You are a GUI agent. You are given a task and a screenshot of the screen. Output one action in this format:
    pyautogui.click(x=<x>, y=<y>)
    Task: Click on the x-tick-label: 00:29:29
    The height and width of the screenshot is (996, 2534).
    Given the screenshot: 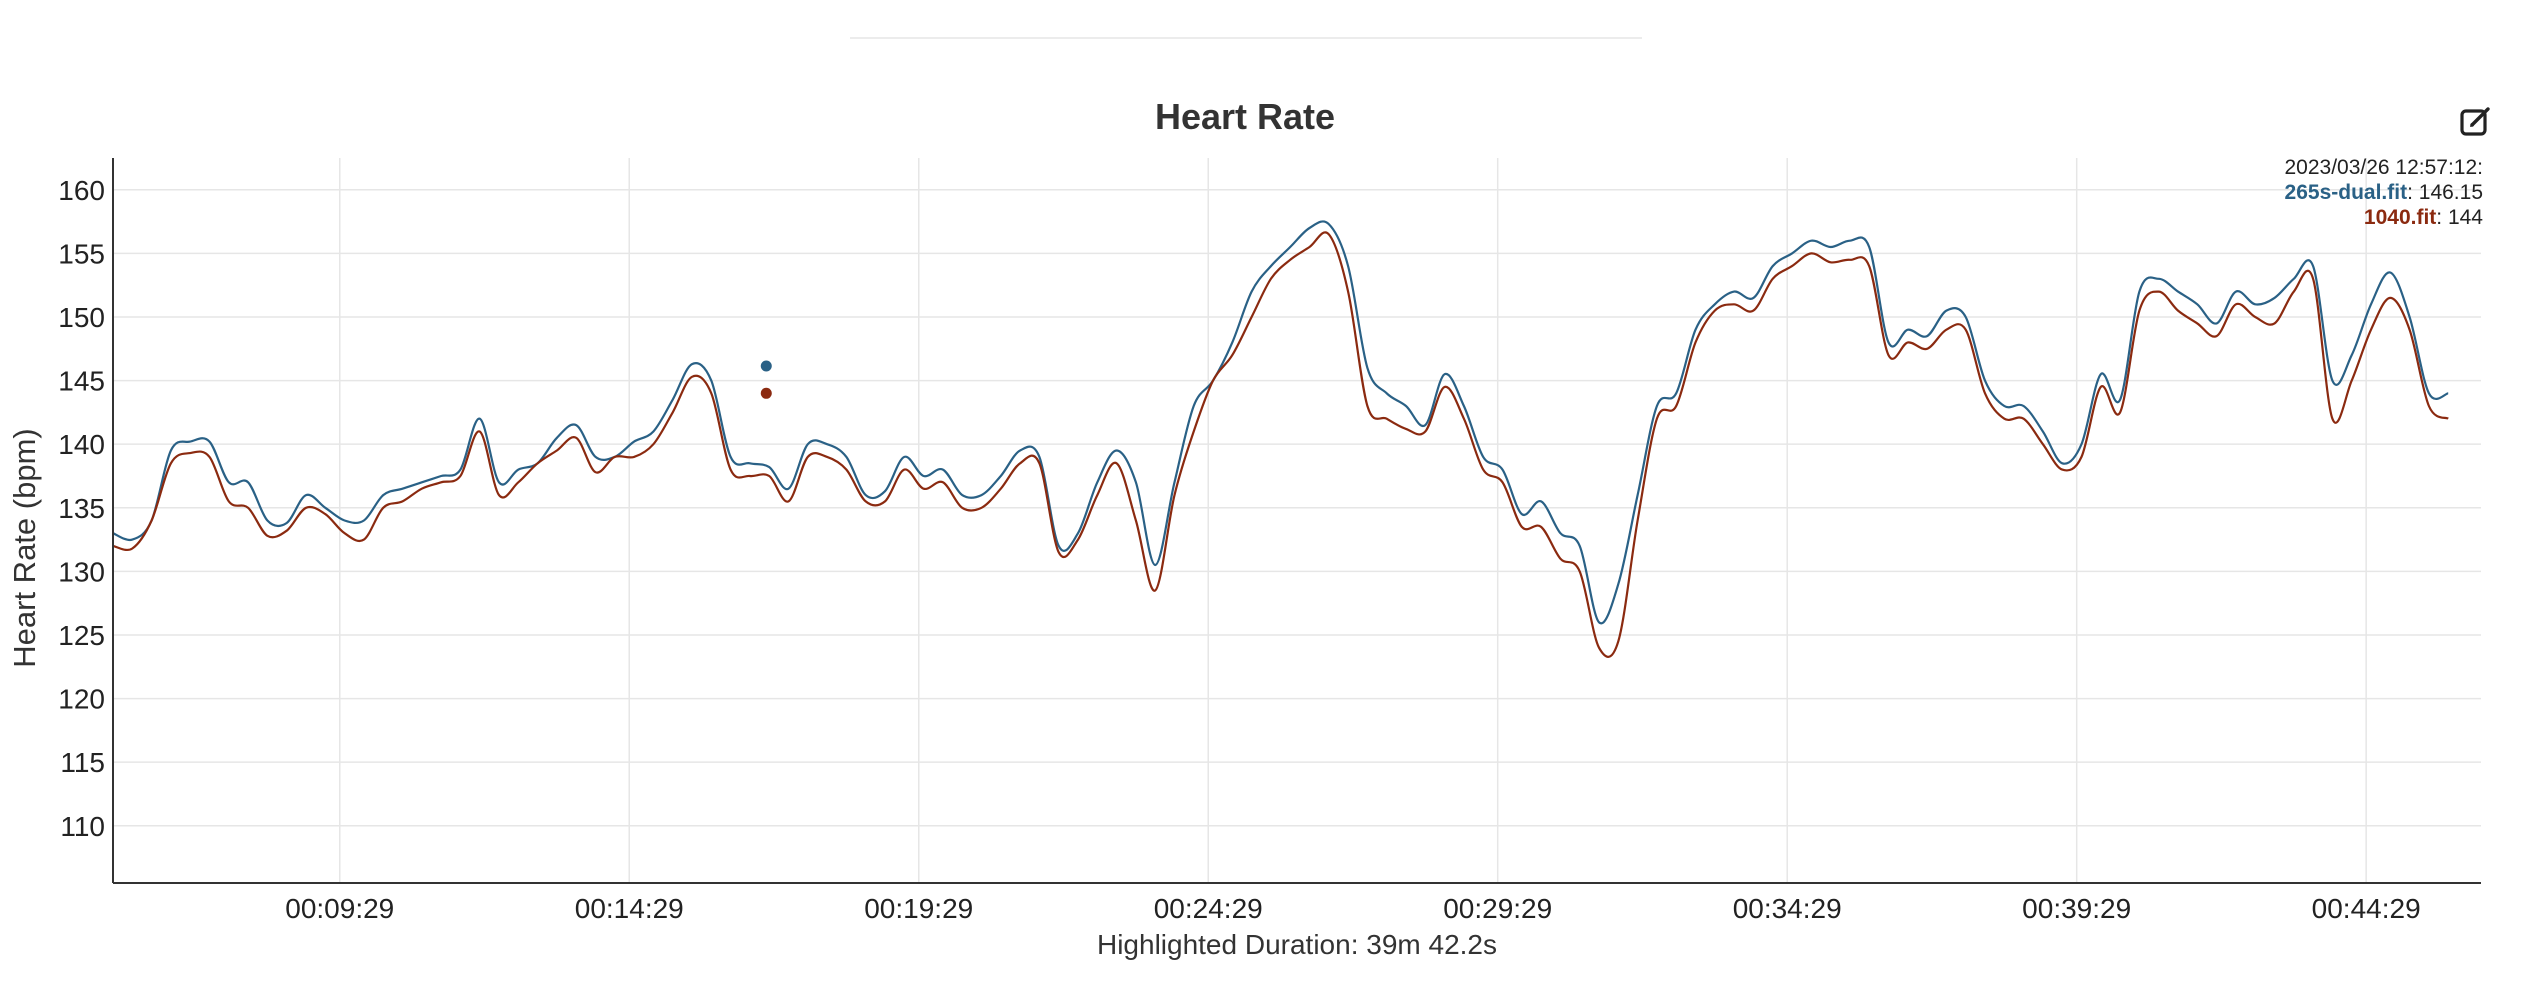 What is the action you would take?
    pyautogui.click(x=1497, y=908)
    